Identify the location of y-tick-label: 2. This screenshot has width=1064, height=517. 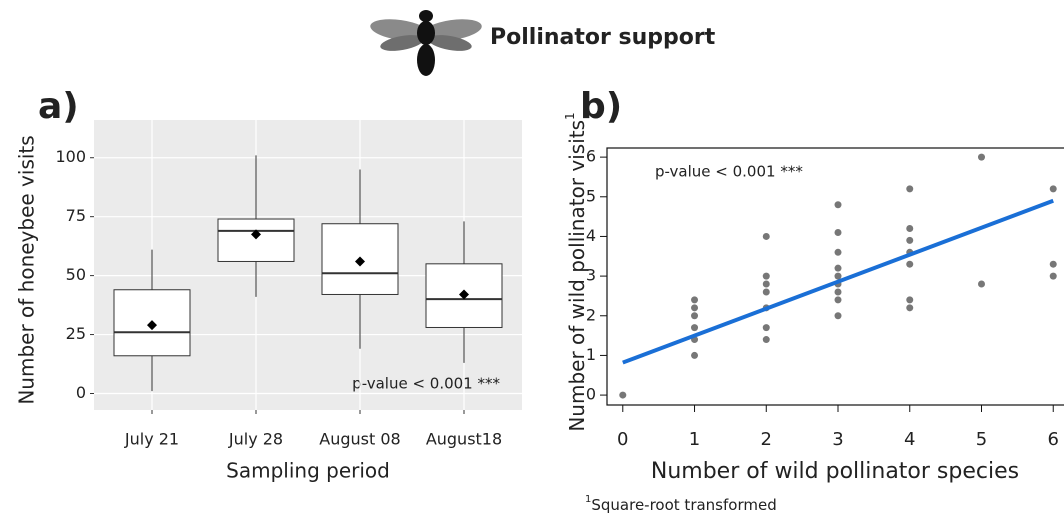
(591, 314).